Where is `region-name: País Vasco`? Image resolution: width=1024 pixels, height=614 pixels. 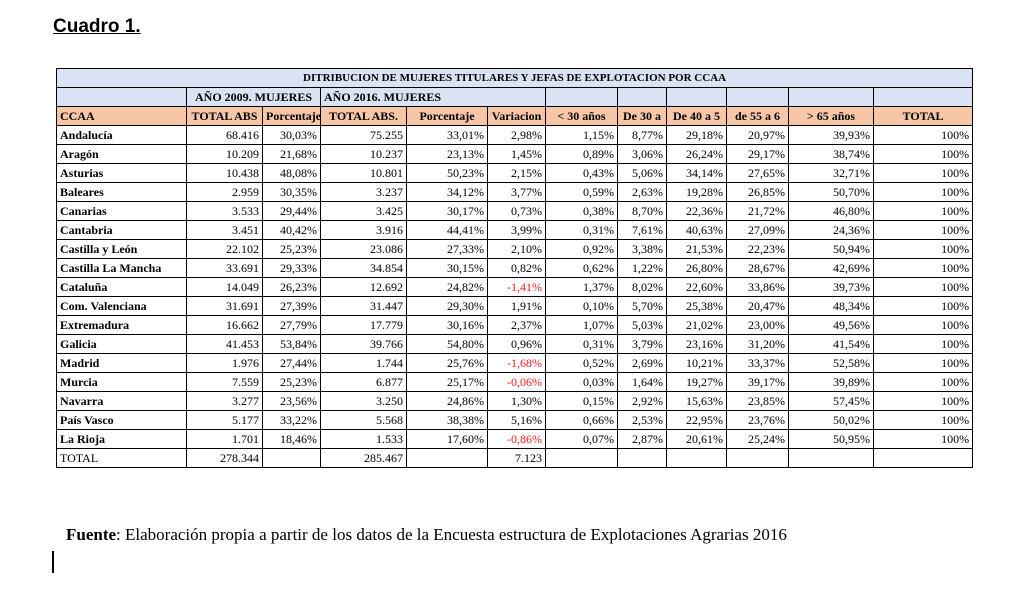
region-name: País Vasco is located at coordinates (121, 420).